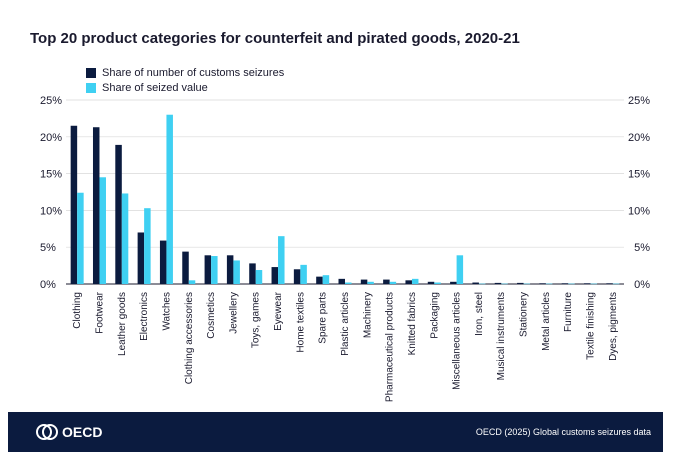 The height and width of the screenshot is (464, 696). What do you see at coordinates (367, 315) in the screenshot?
I see `x-tick-label: Machinery` at bounding box center [367, 315].